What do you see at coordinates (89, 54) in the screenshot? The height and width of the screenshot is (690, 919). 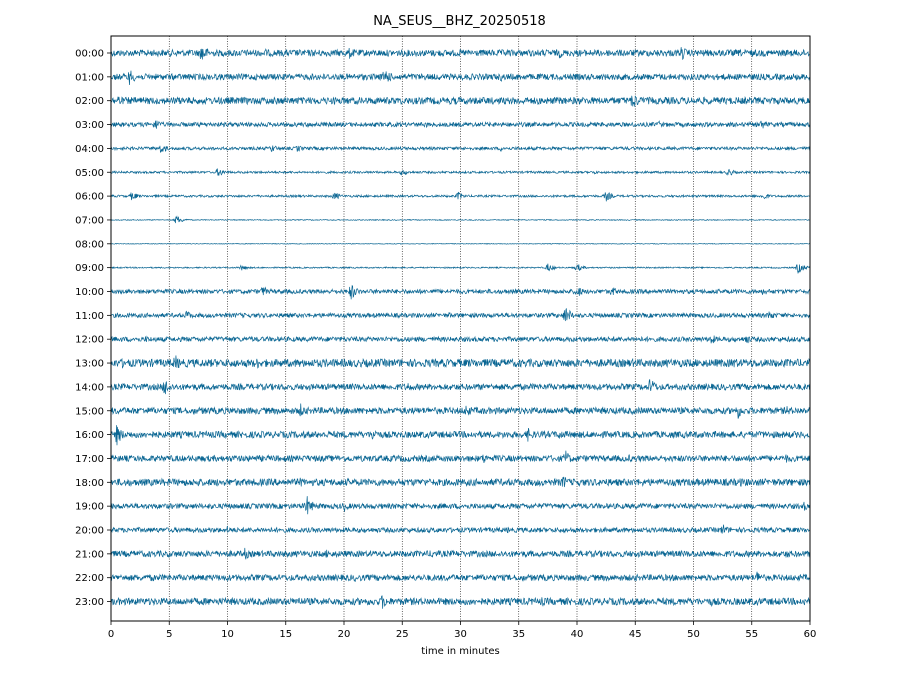 I see `y-tick-label: 00:00` at bounding box center [89, 54].